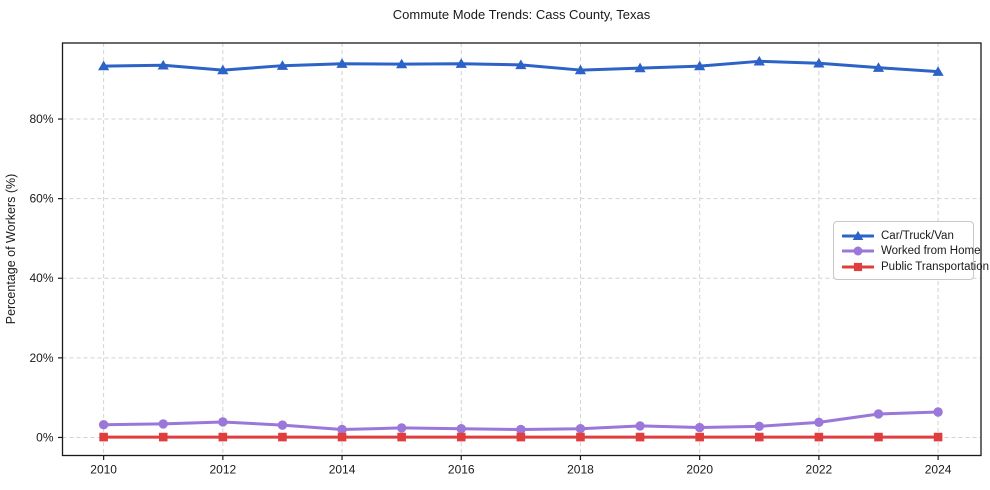  Describe the element at coordinates (521, 14) in the screenshot. I see `chart-title: Commute Mode Trends: Cass County, Texas` at that location.